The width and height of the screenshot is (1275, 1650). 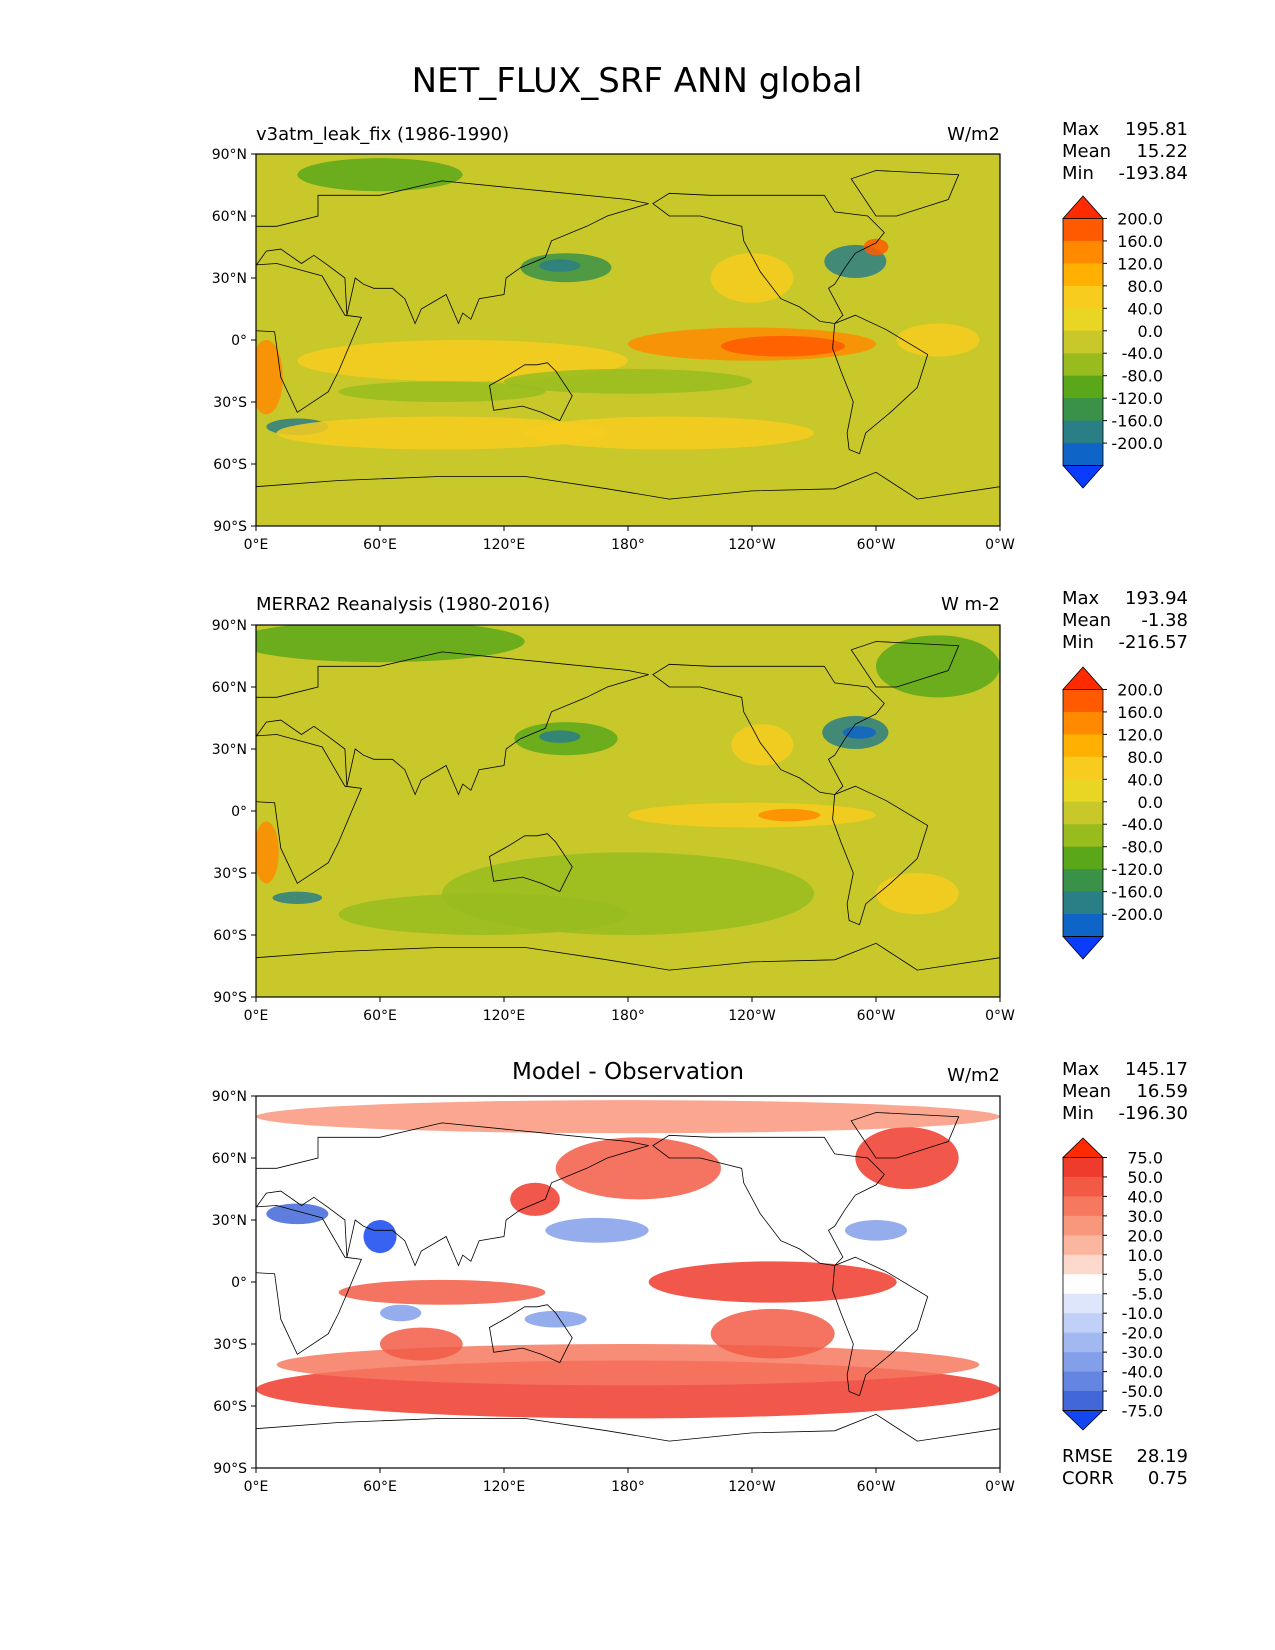 I want to click on panel-units-observation: W m-2, so click(x=970, y=604).